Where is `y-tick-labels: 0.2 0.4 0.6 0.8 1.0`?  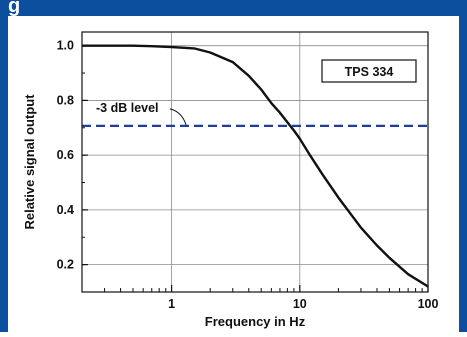
y-tick-labels: 0.2 0.4 0.6 0.8 1.0 is located at coordinates (65, 155).